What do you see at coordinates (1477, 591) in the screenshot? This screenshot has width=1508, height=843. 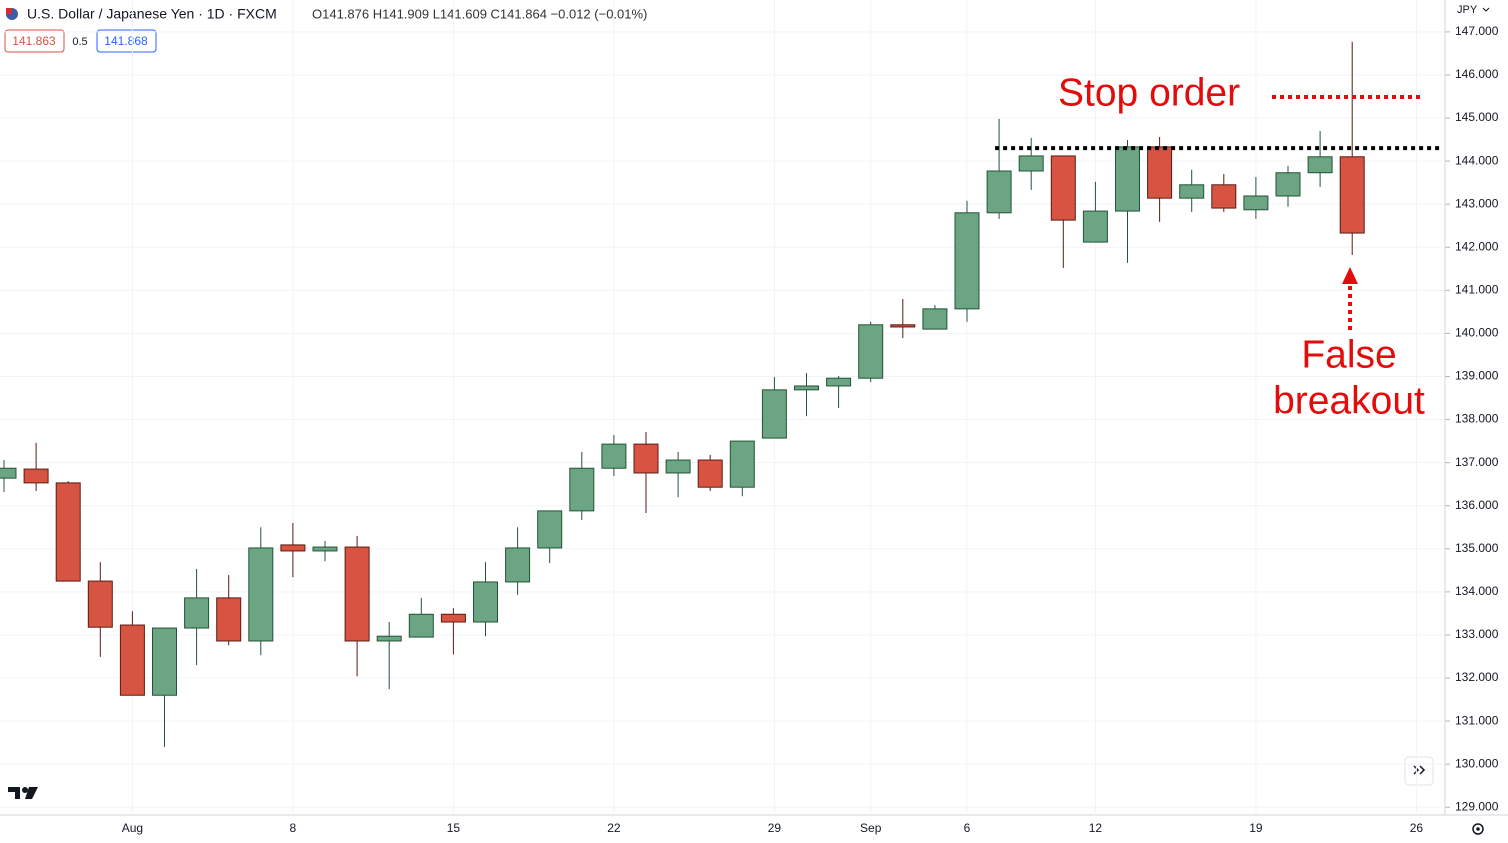 I see `y-tick-label: 134.000` at bounding box center [1477, 591].